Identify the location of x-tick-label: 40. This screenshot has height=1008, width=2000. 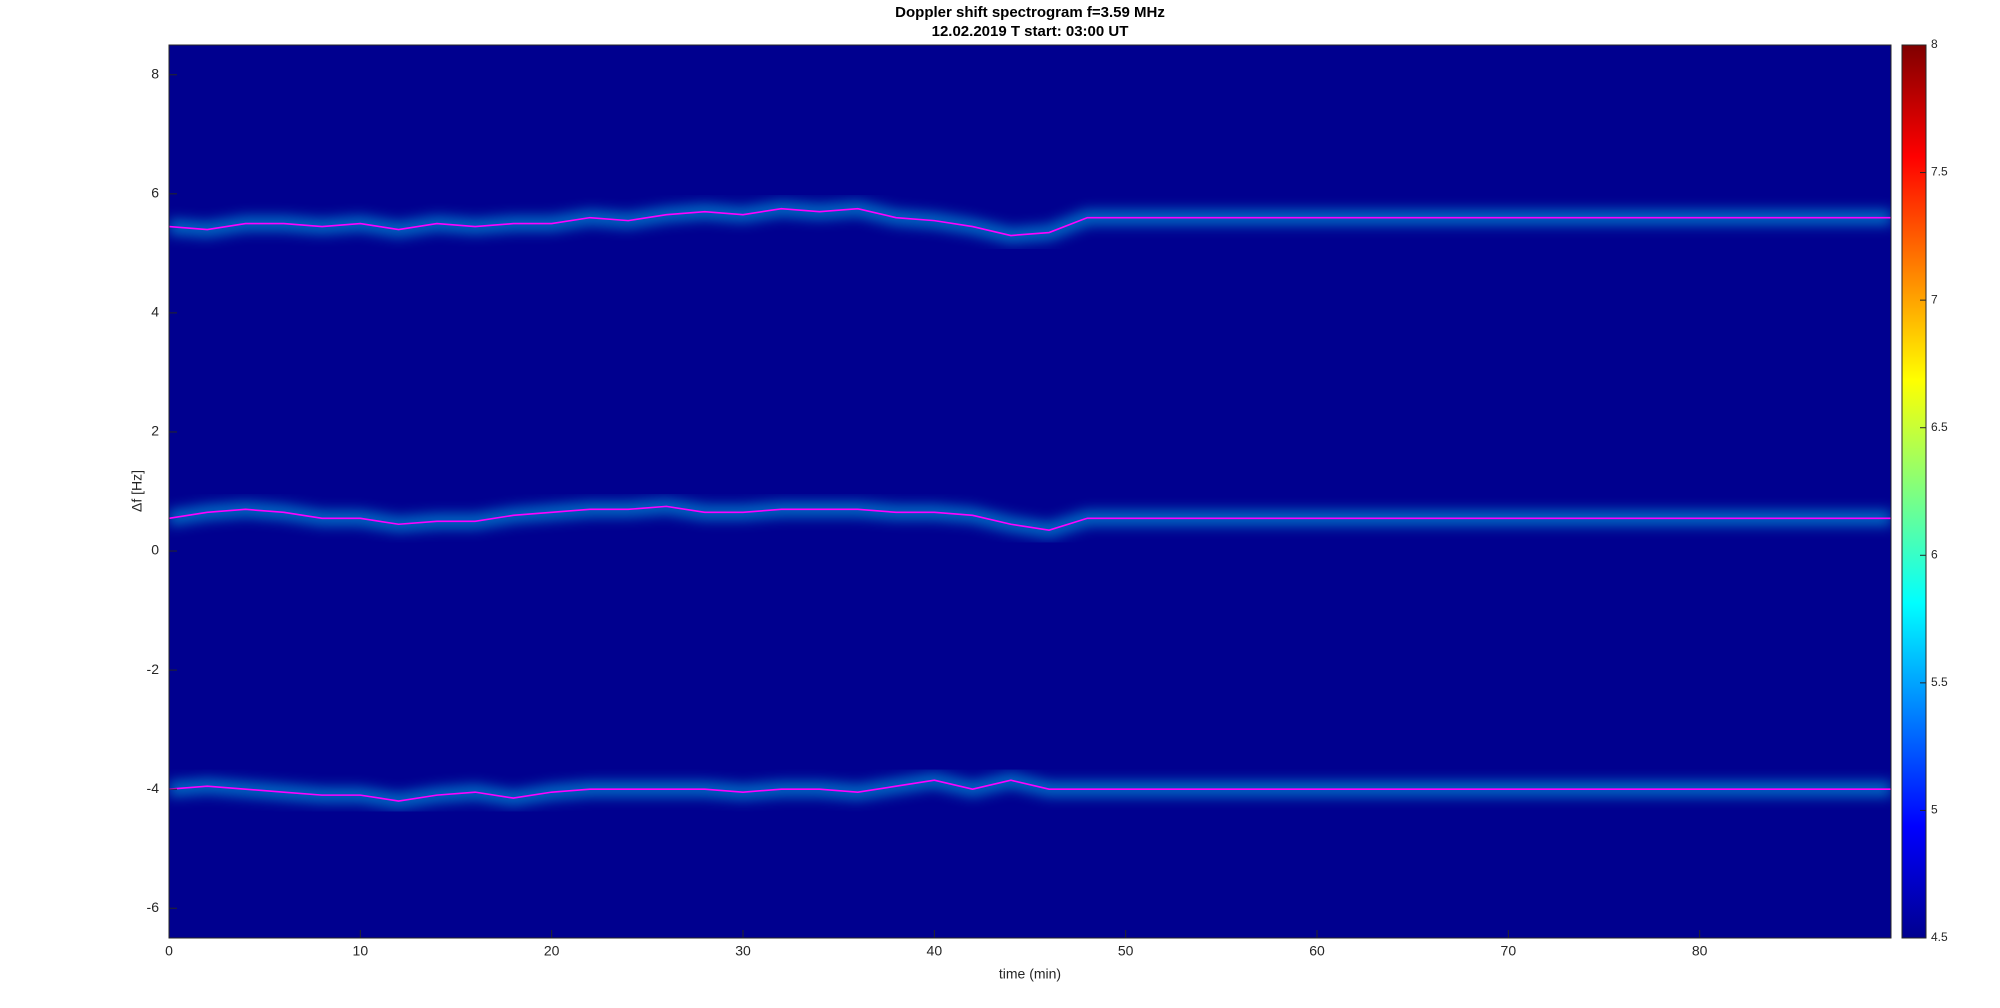
(935, 951).